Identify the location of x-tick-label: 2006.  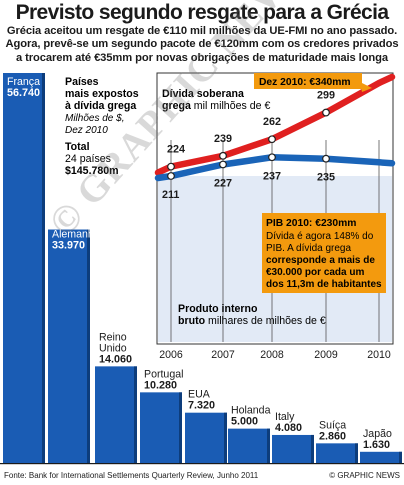
(171, 355).